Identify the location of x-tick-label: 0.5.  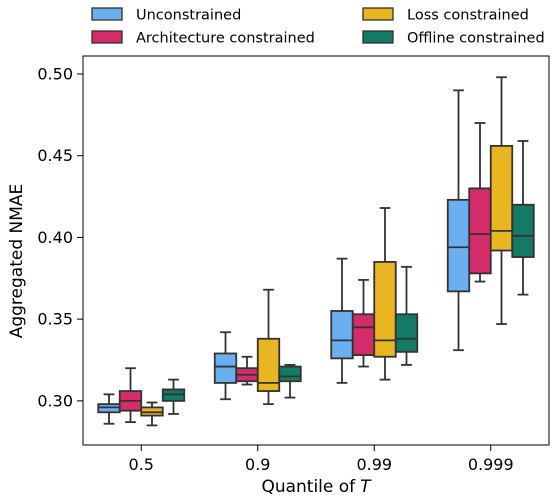
(141, 464).